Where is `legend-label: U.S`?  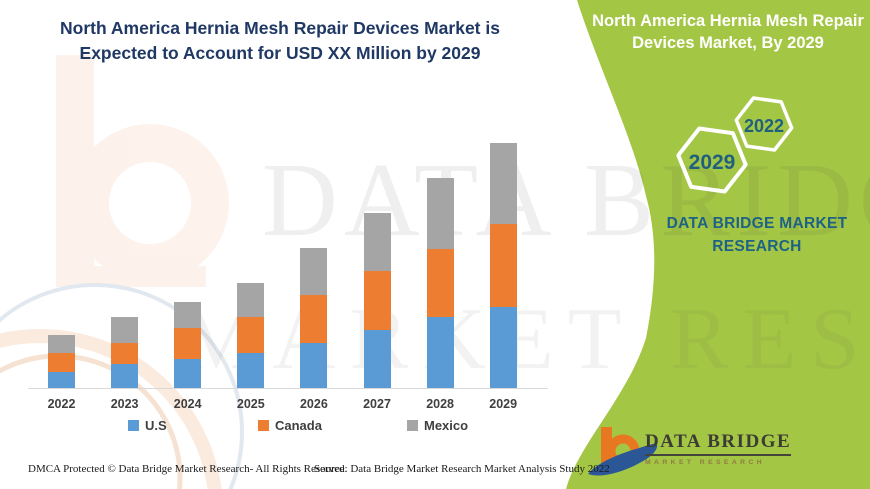 legend-label: U.S is located at coordinates (156, 425).